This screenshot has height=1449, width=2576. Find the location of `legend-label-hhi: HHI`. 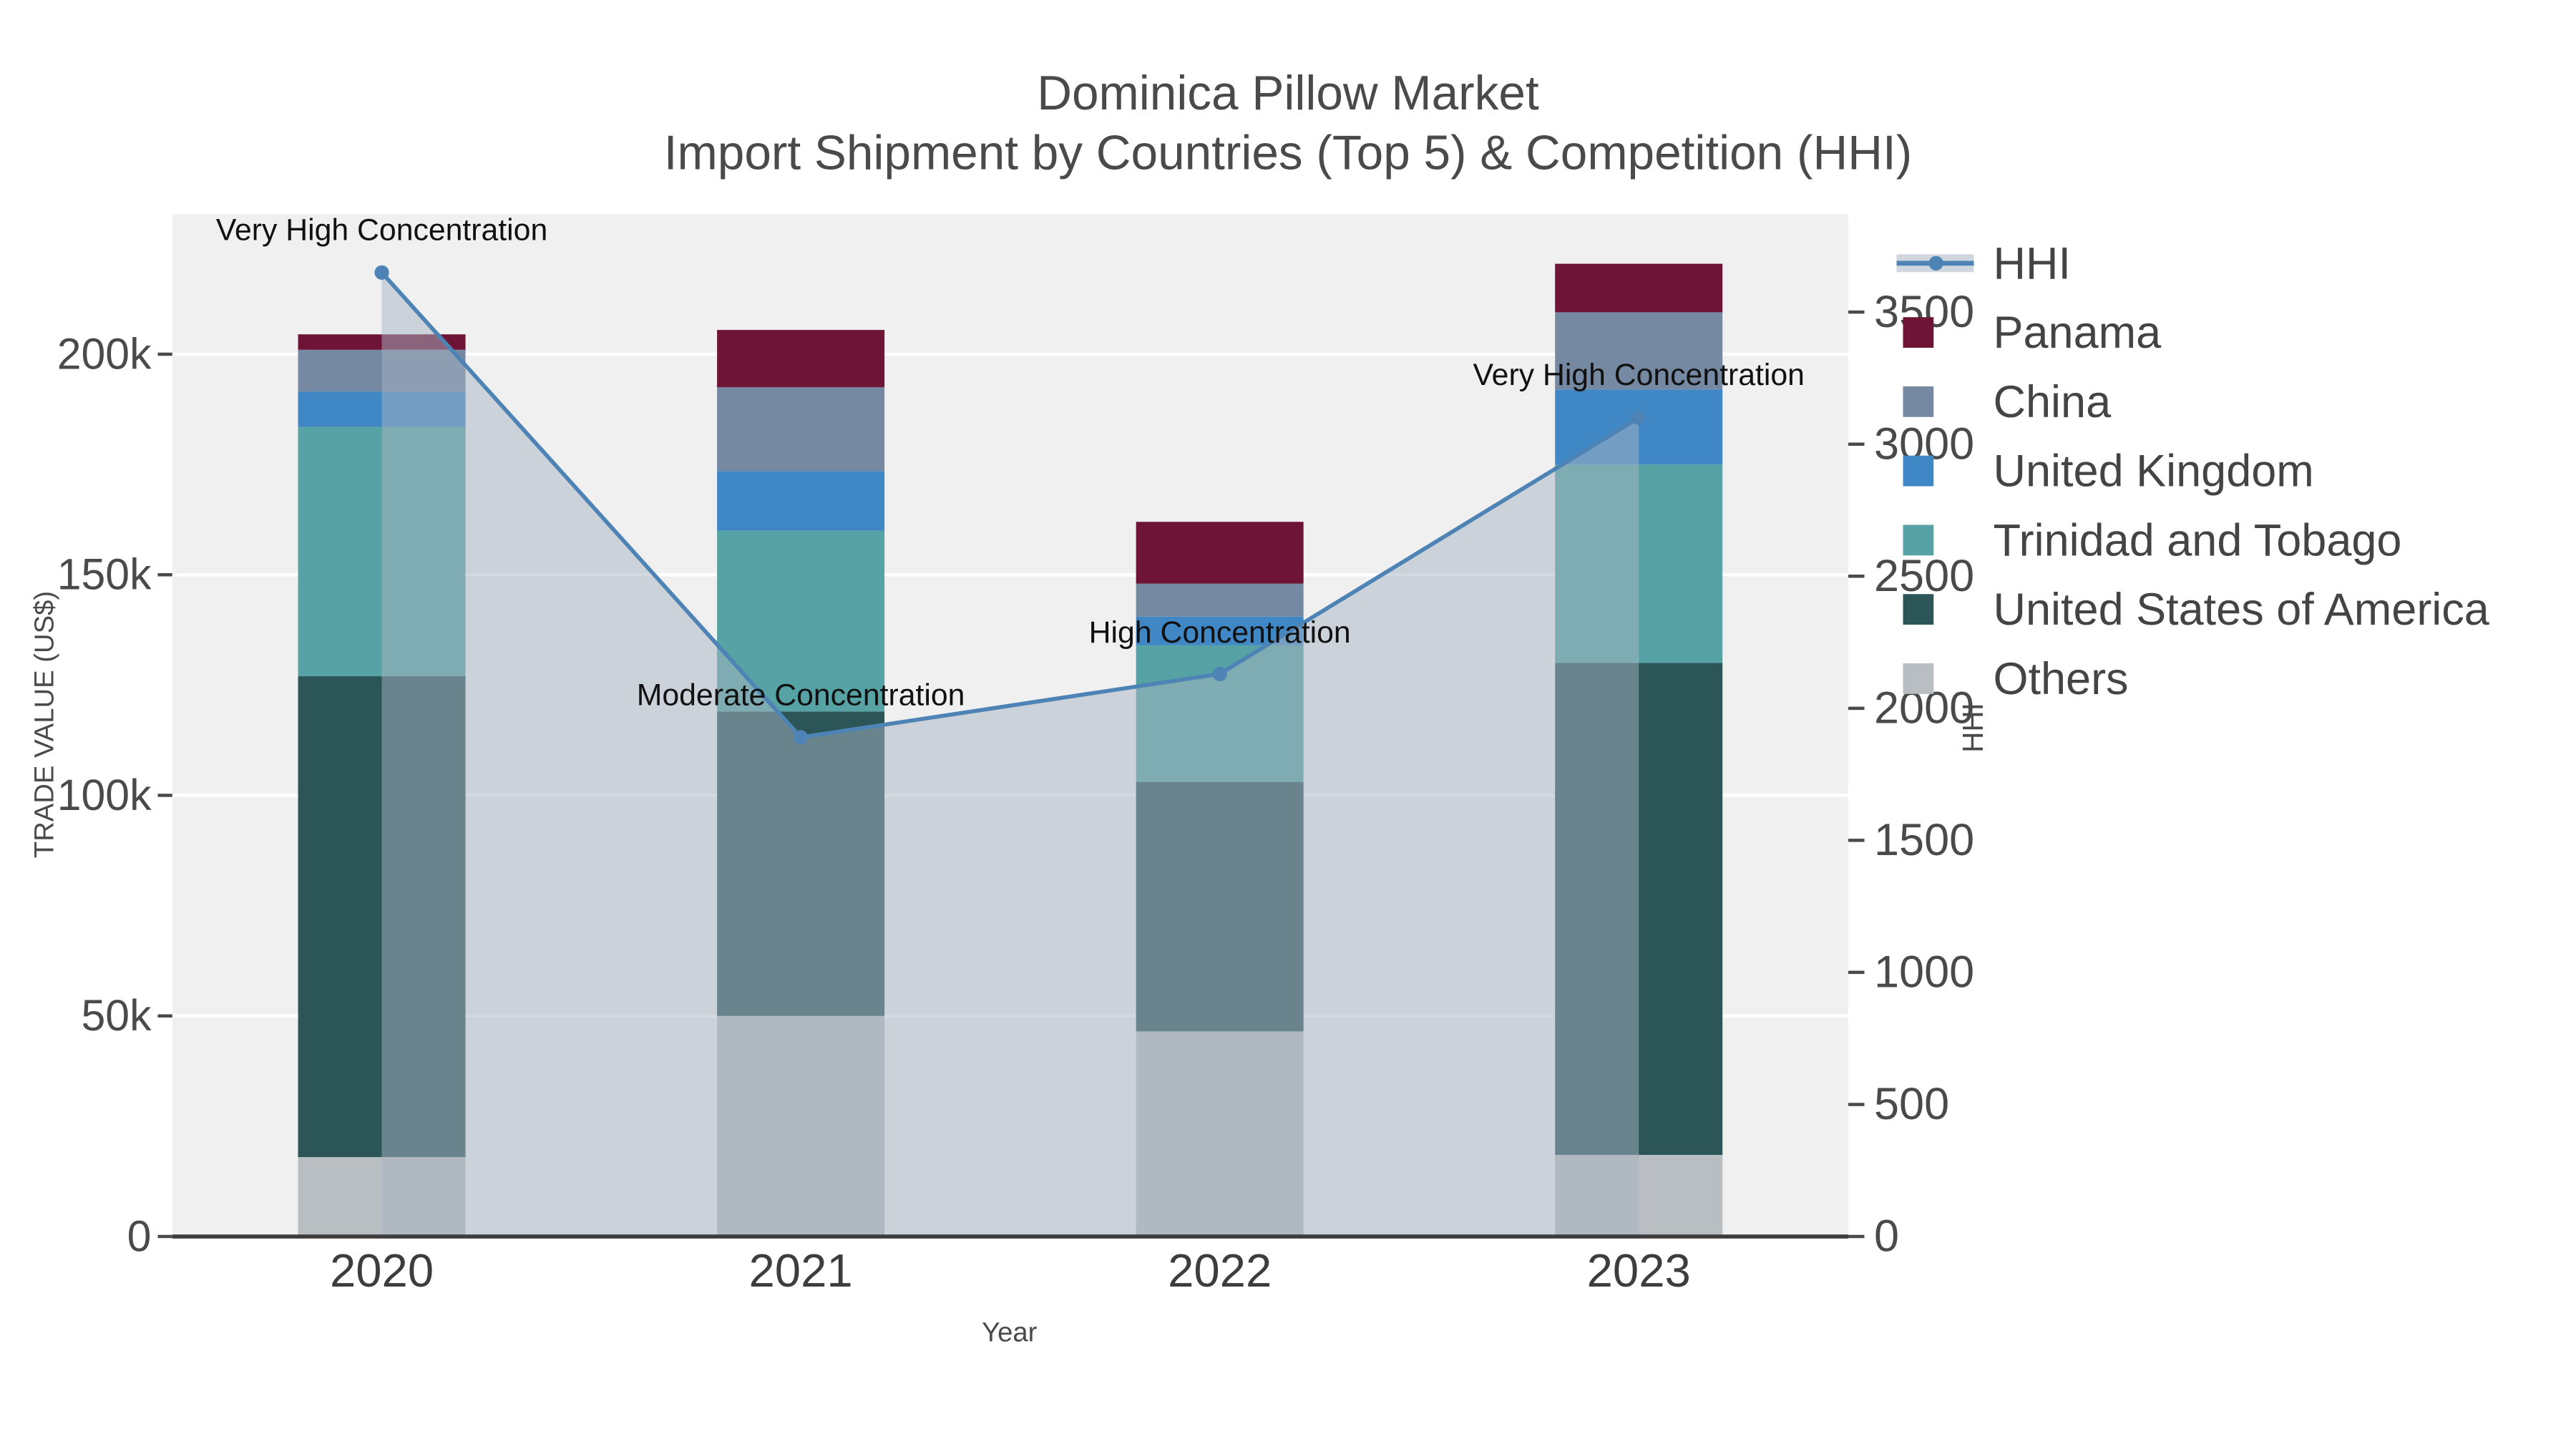

legend-label-hhi: HHI is located at coordinates (2032, 262).